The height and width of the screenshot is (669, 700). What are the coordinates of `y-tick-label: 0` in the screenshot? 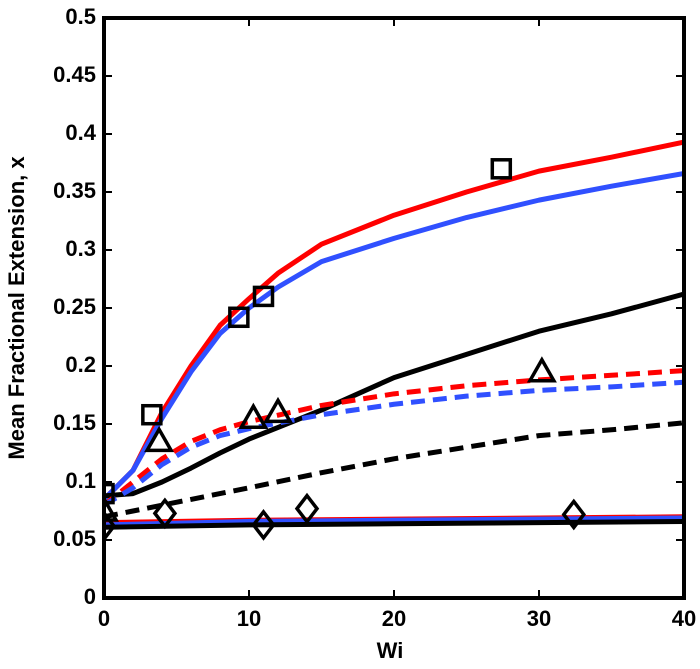 It's located at (90, 596).